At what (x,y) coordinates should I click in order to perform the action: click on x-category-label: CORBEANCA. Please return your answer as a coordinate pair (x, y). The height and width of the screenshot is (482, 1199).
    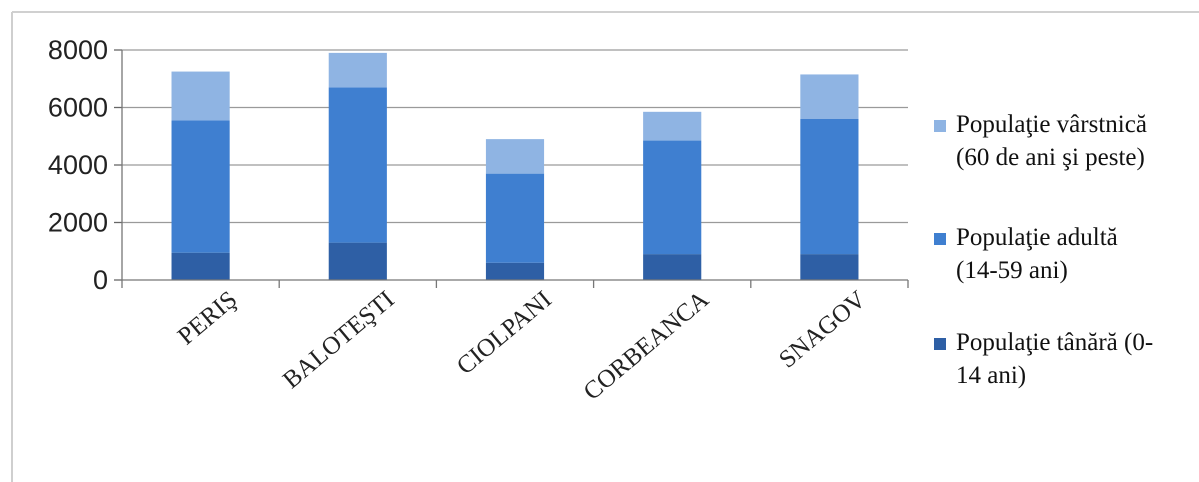
    Looking at the image, I should click on (646, 346).